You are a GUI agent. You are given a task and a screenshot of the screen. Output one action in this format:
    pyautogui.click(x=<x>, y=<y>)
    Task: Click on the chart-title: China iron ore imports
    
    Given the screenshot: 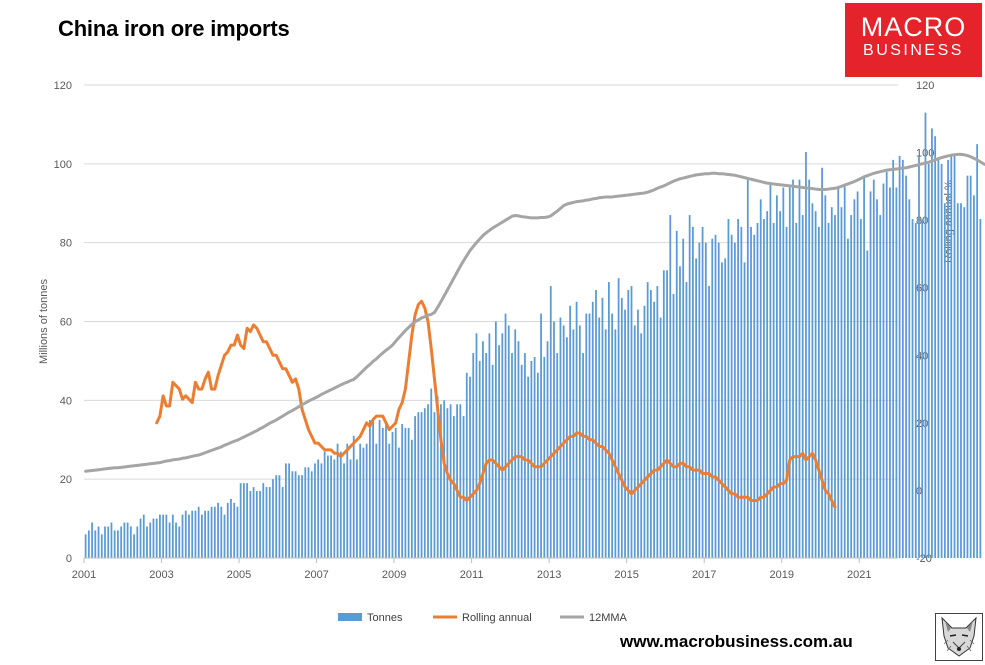 What is the action you would take?
    pyautogui.click(x=174, y=28)
    